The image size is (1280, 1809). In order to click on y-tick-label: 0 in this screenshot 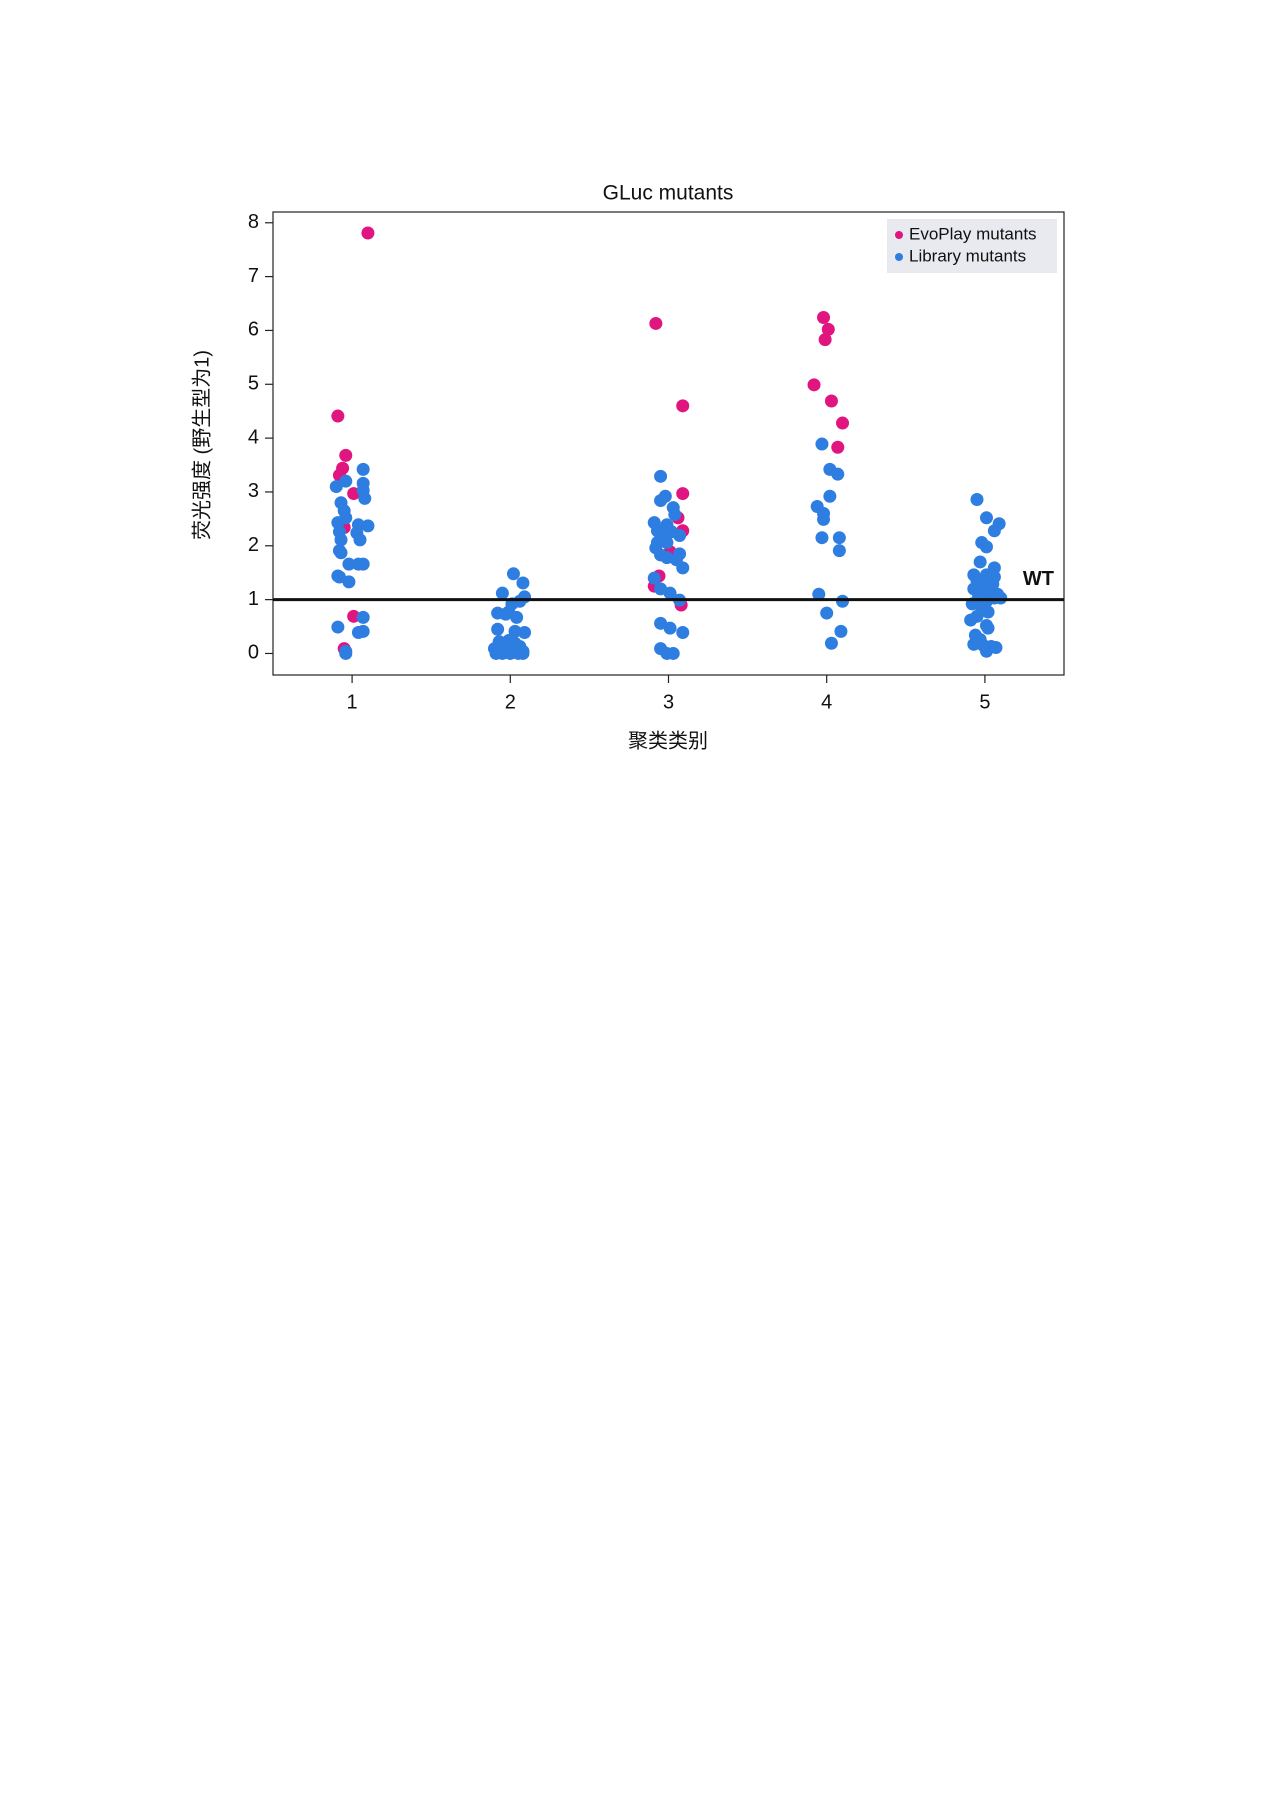, I will do `click(253, 653)`.